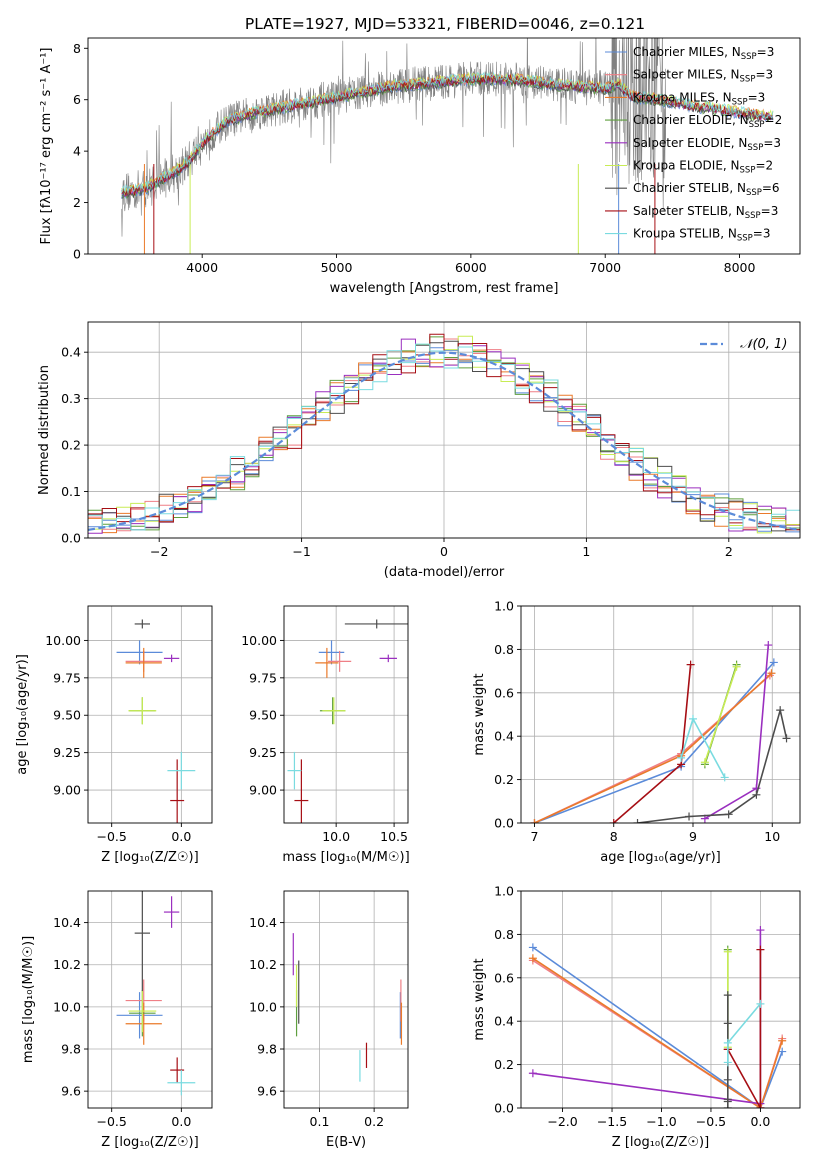 The width and height of the screenshot is (819, 1170). Describe the element at coordinates (444, 288) in the screenshot. I see `x-axis-label: wavelength [Angstrom, rest frame]` at that location.